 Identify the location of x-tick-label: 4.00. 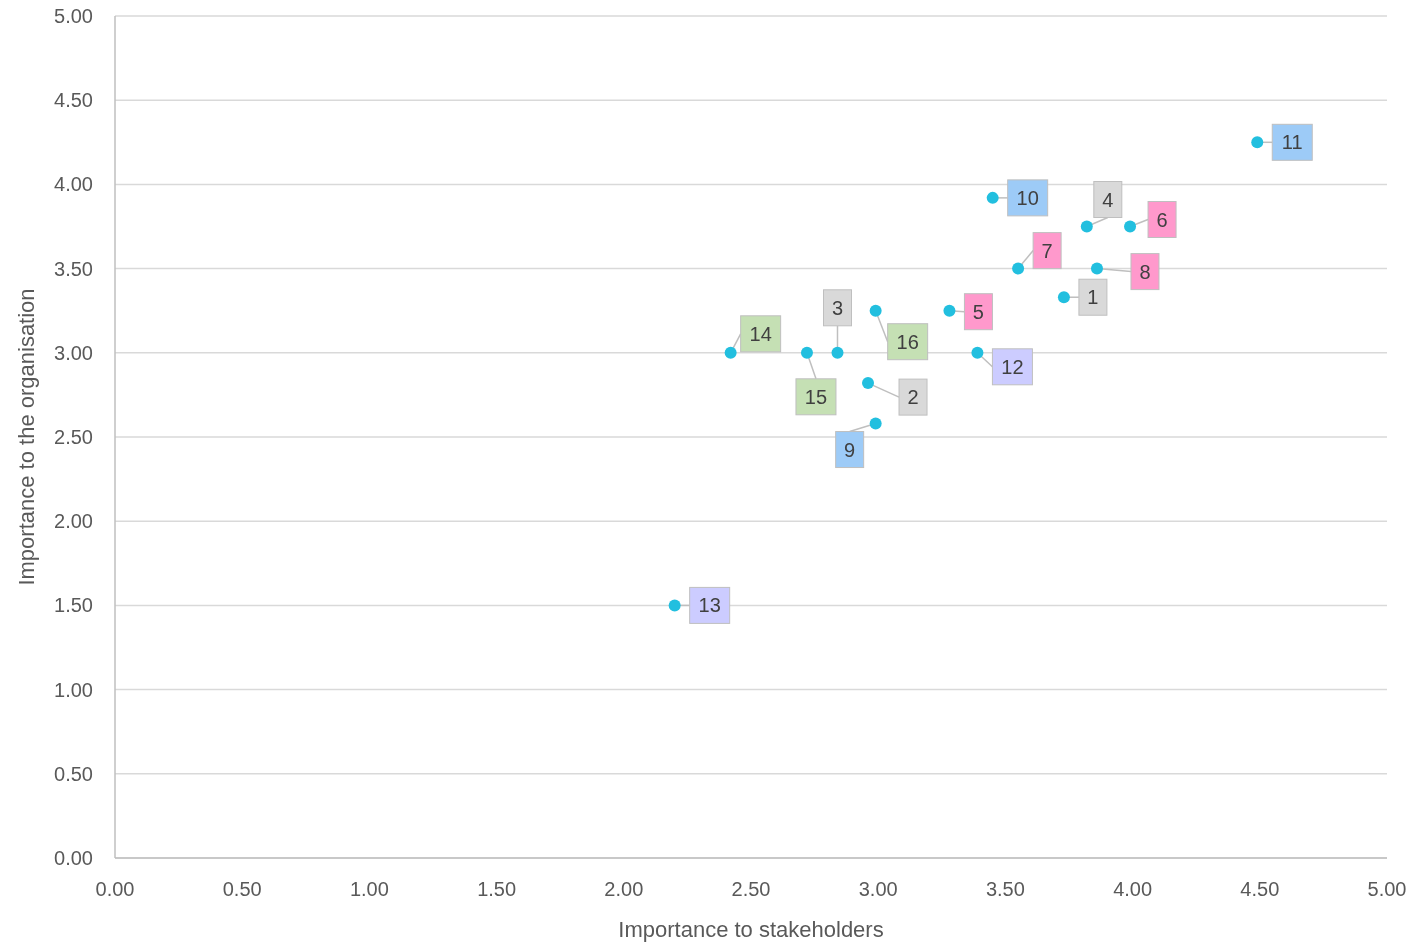
(1133, 889).